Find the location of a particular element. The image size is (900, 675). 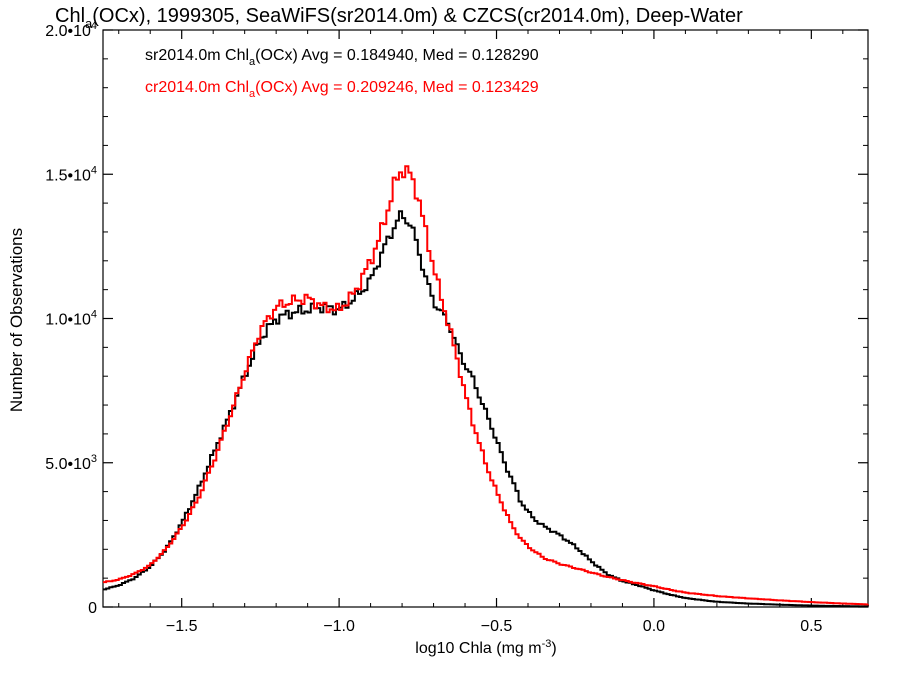

y-tick-label: 5.0•103 is located at coordinates (71, 463).